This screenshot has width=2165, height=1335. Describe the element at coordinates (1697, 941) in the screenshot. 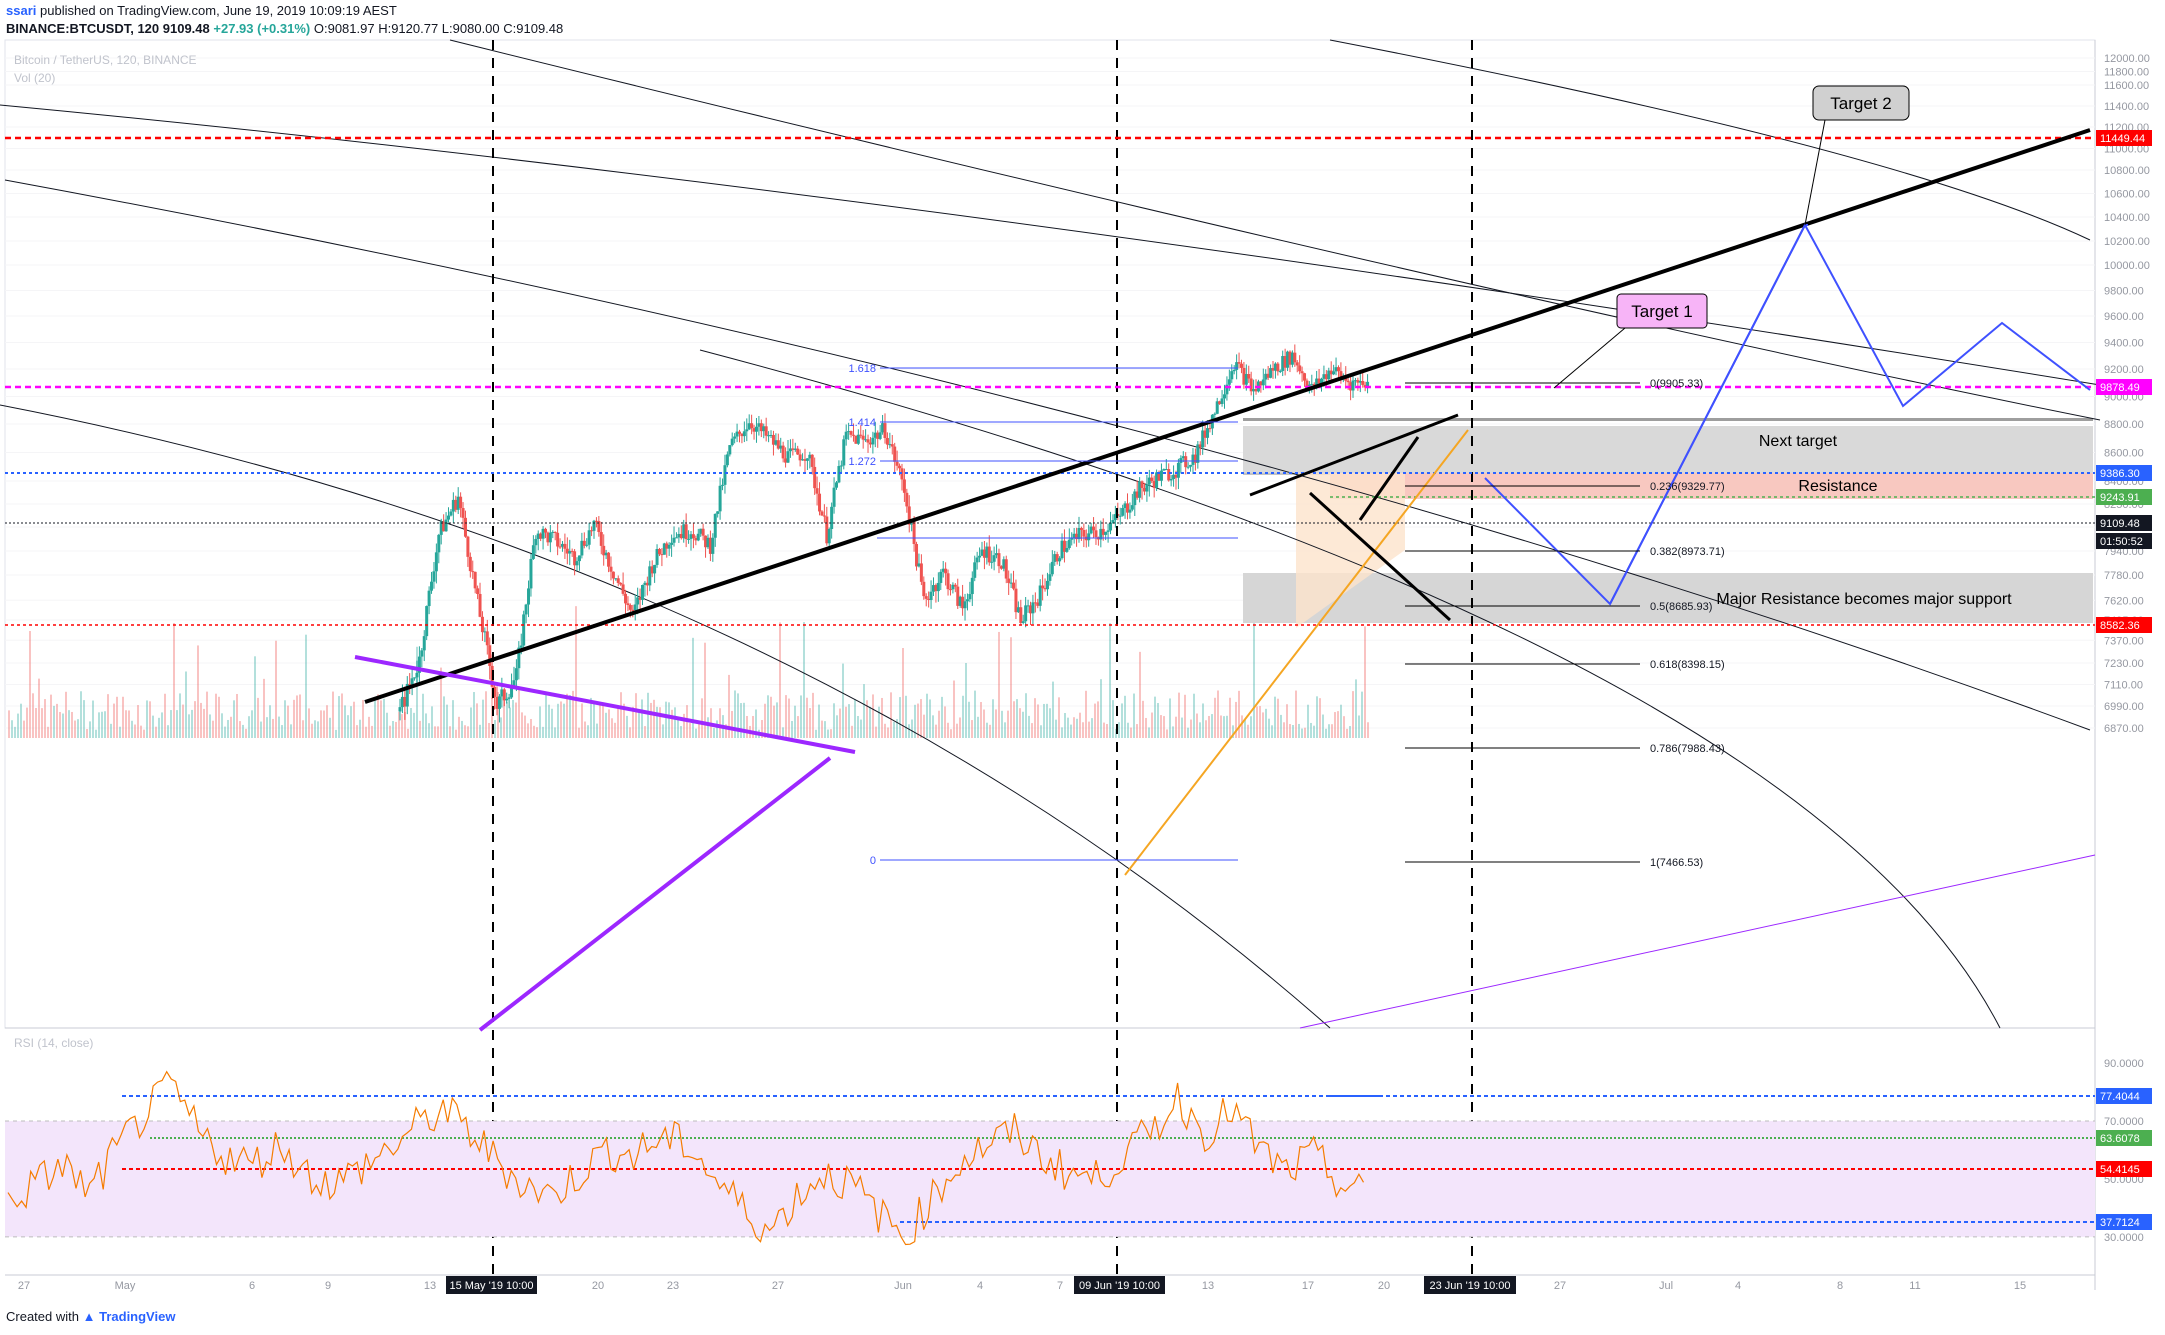

I see `purple-trendline` at that location.